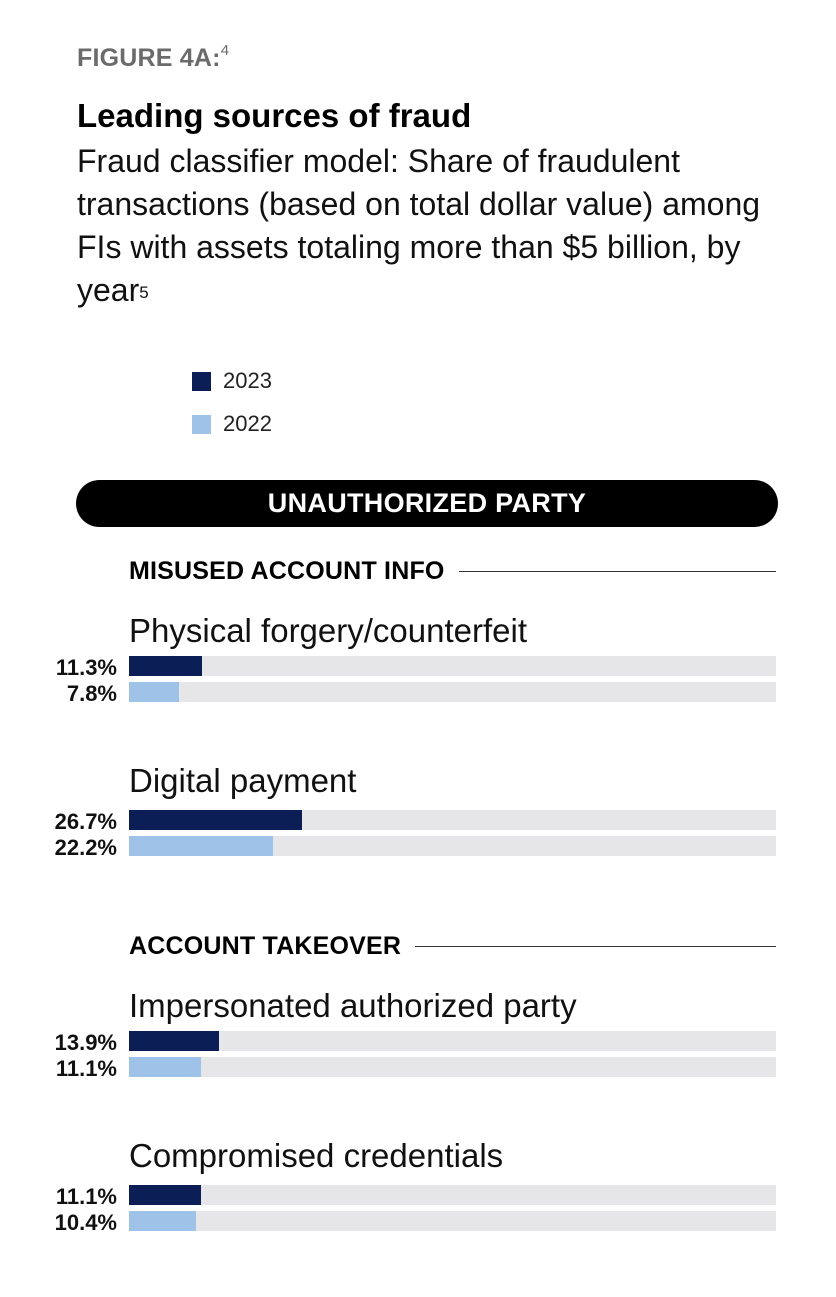  What do you see at coordinates (247, 423) in the screenshot?
I see `legend-label-2022: 2022` at bounding box center [247, 423].